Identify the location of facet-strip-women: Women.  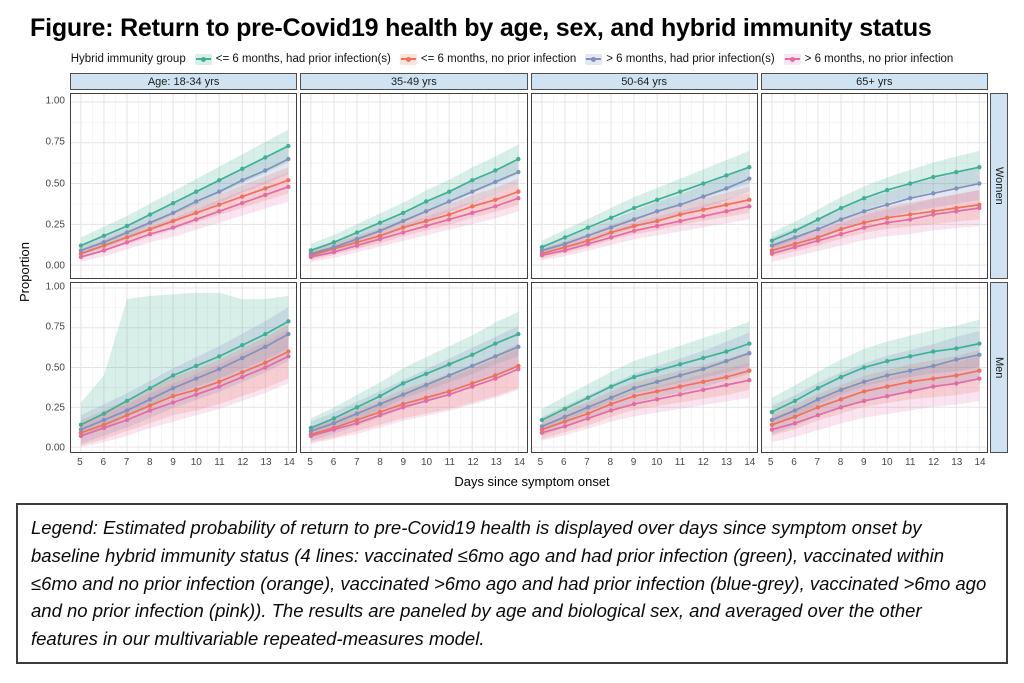
(999, 186).